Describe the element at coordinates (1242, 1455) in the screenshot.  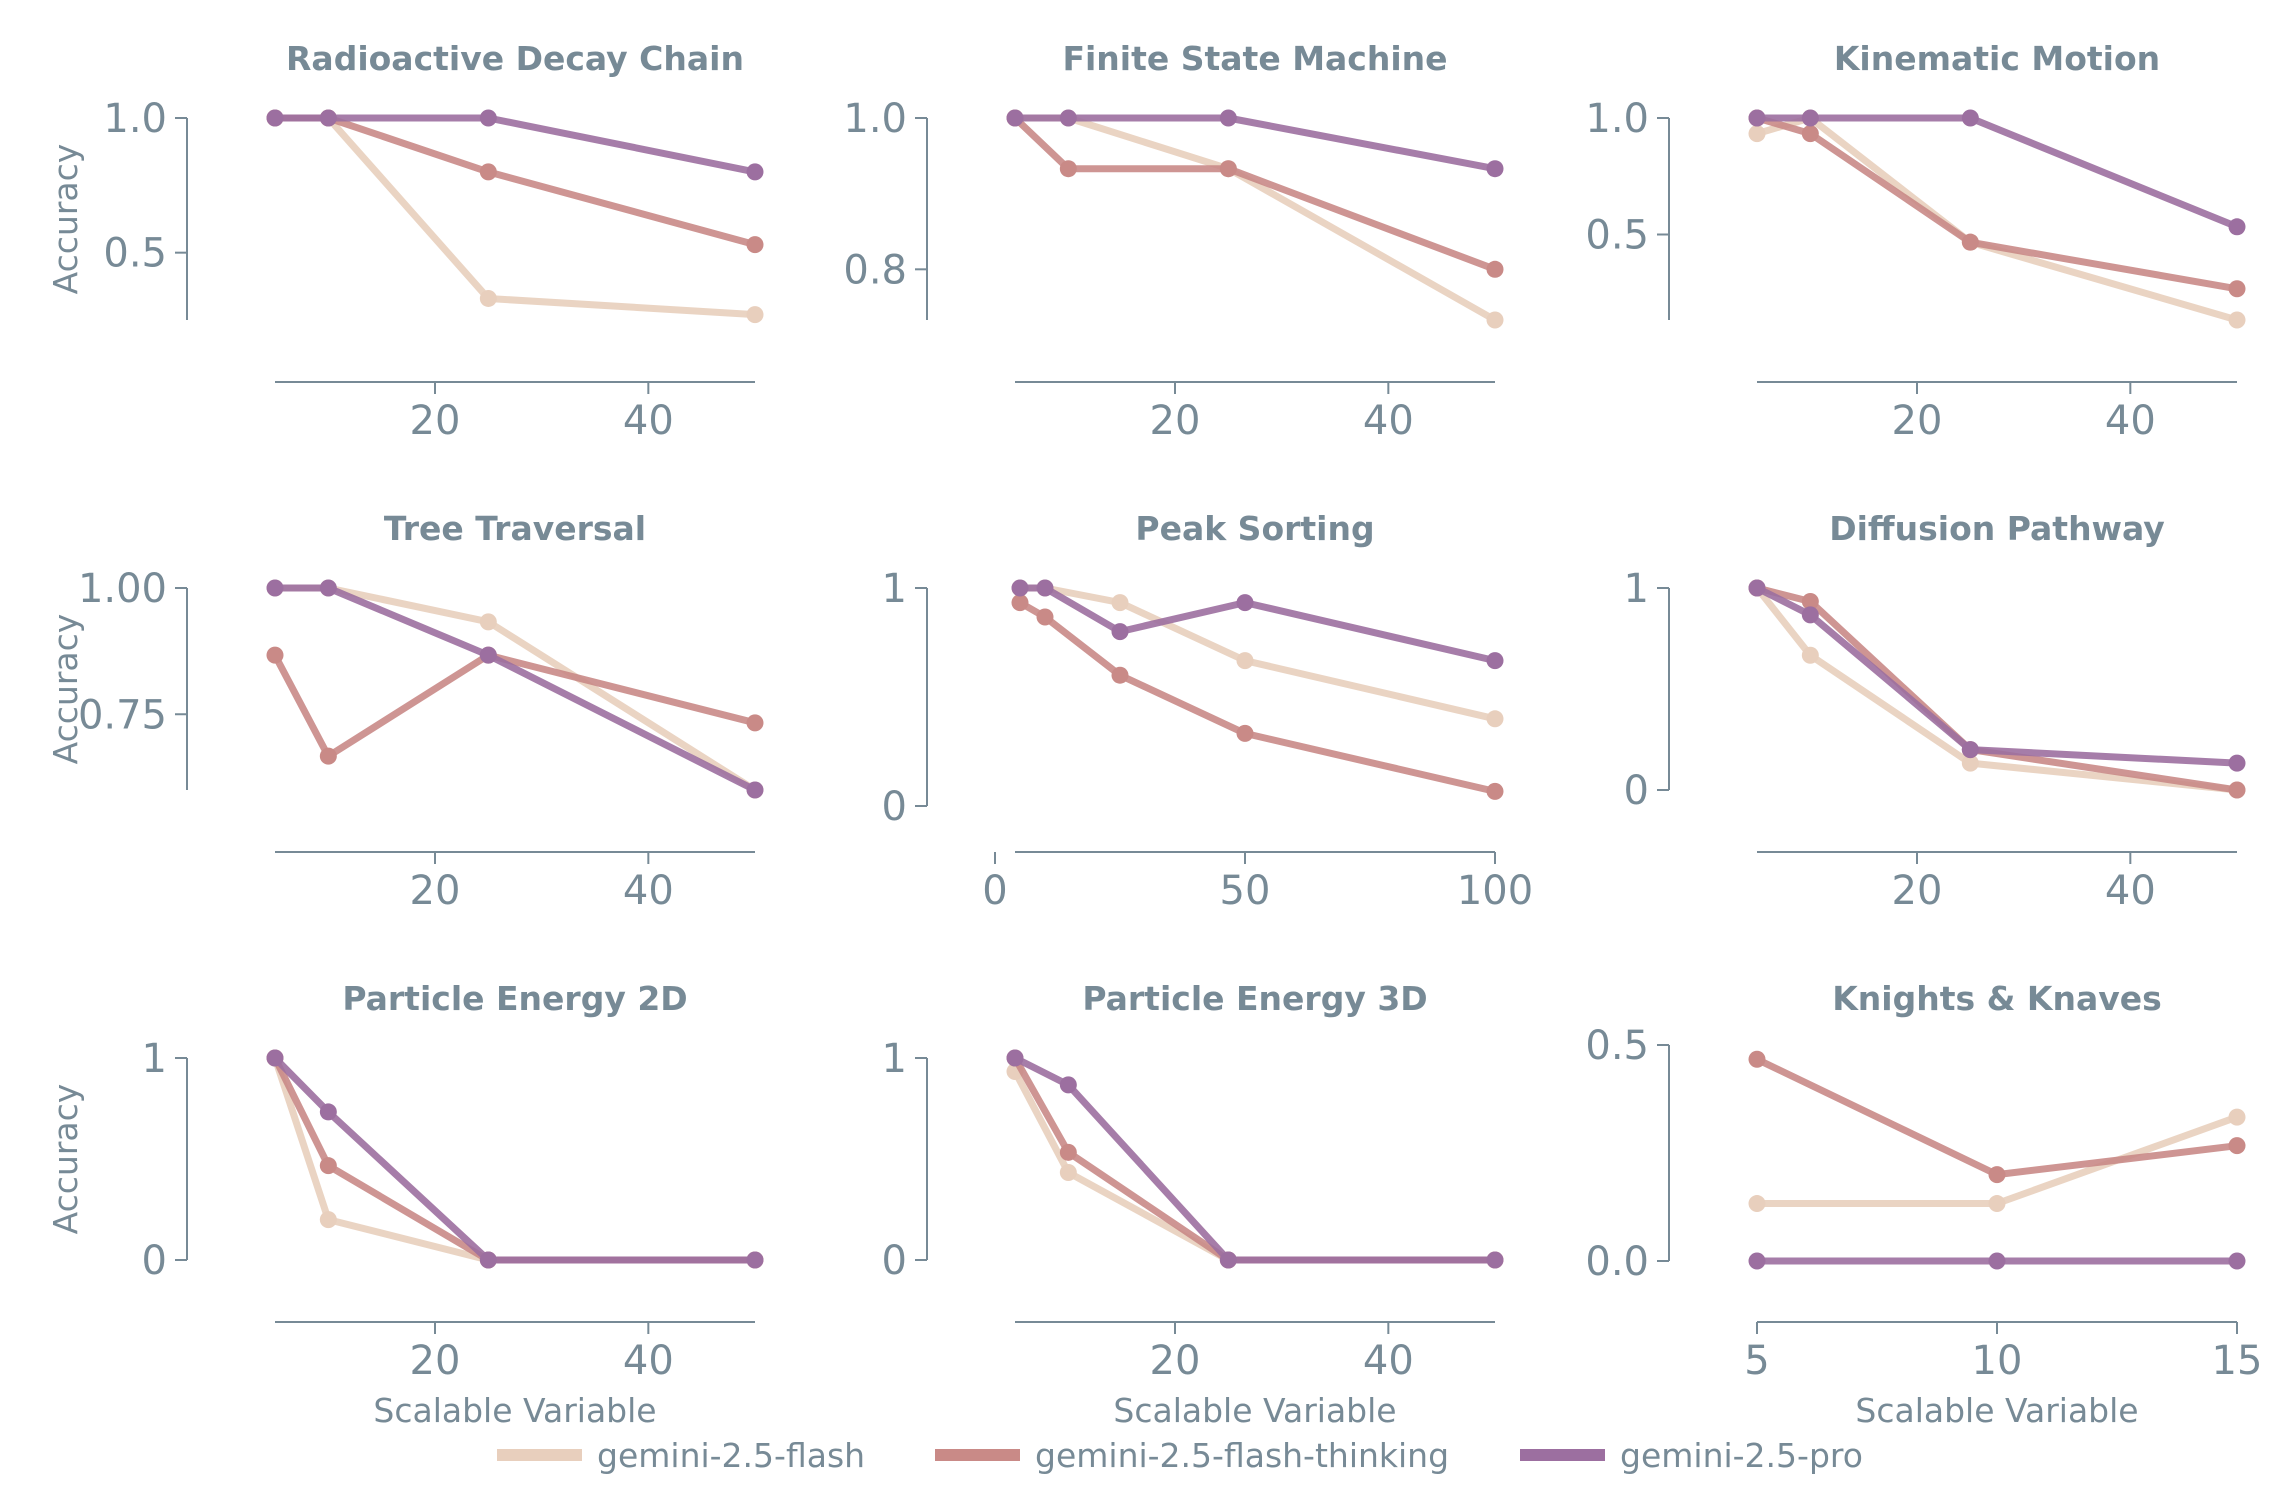
I see `legend-label: gemini-2.5-flash-thinking` at that location.